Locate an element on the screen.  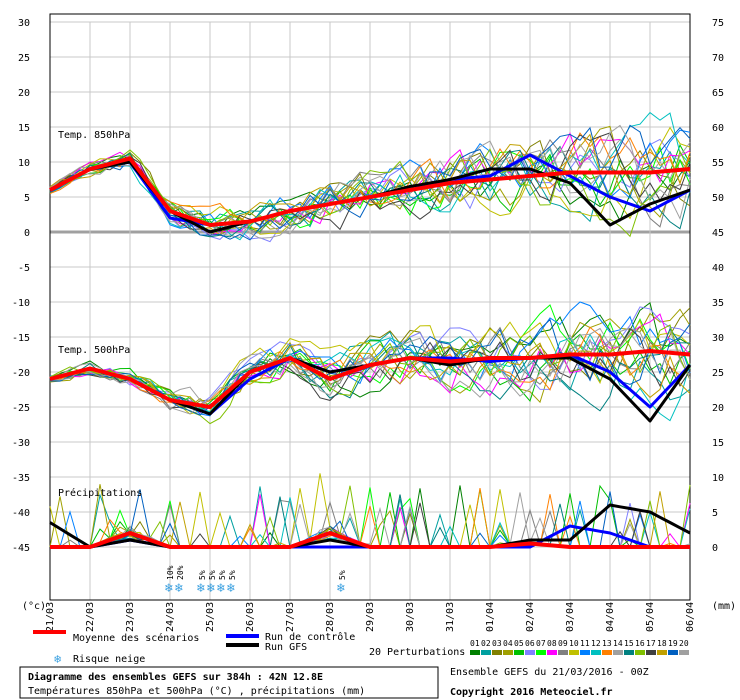
x-tick-label: 28/03 is located at coordinates (330, 617).